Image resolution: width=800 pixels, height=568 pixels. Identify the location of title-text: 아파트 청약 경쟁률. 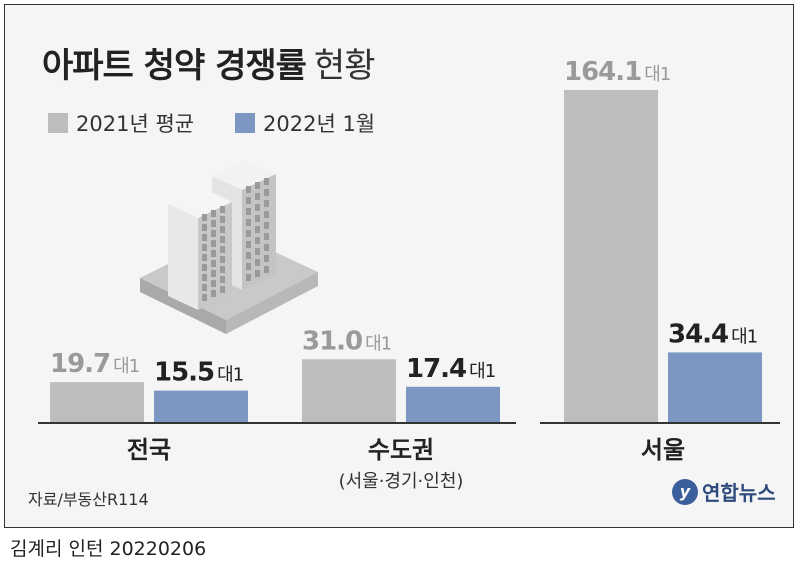
(174, 66).